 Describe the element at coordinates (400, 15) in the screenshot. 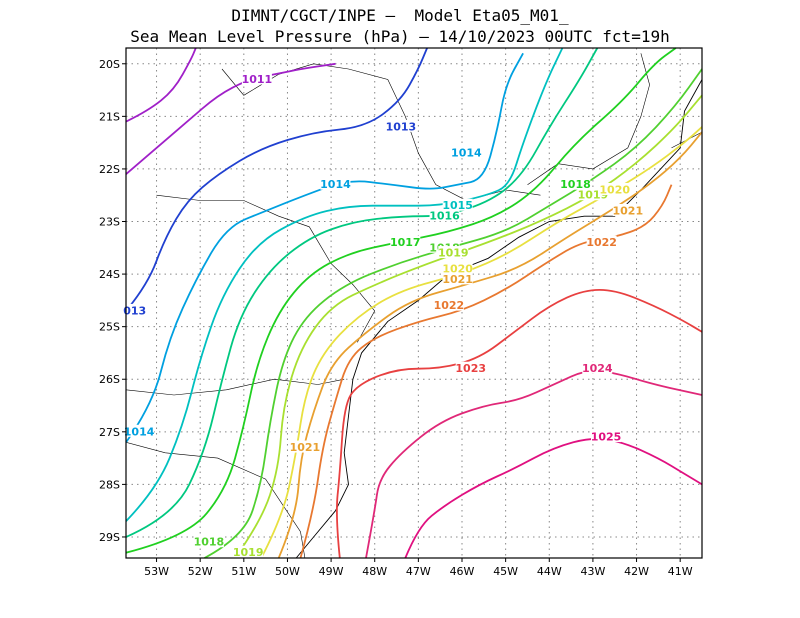

I see `map-title-line1: DIMNT/CGCT/INPE – Model Eta05_M01_` at that location.